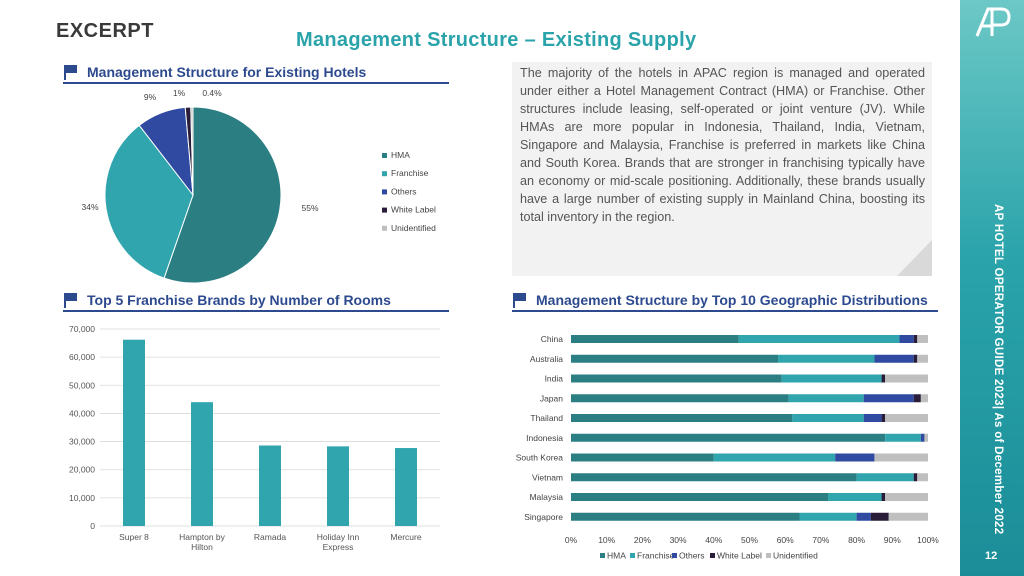  Describe the element at coordinates (700, 497) in the screenshot. I see `stack-segment-malaysia-hma` at that location.